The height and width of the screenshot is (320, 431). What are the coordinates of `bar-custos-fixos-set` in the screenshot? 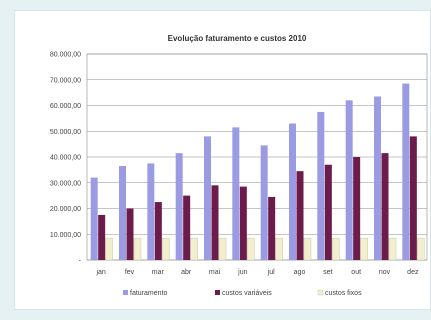 It's located at (336, 249).